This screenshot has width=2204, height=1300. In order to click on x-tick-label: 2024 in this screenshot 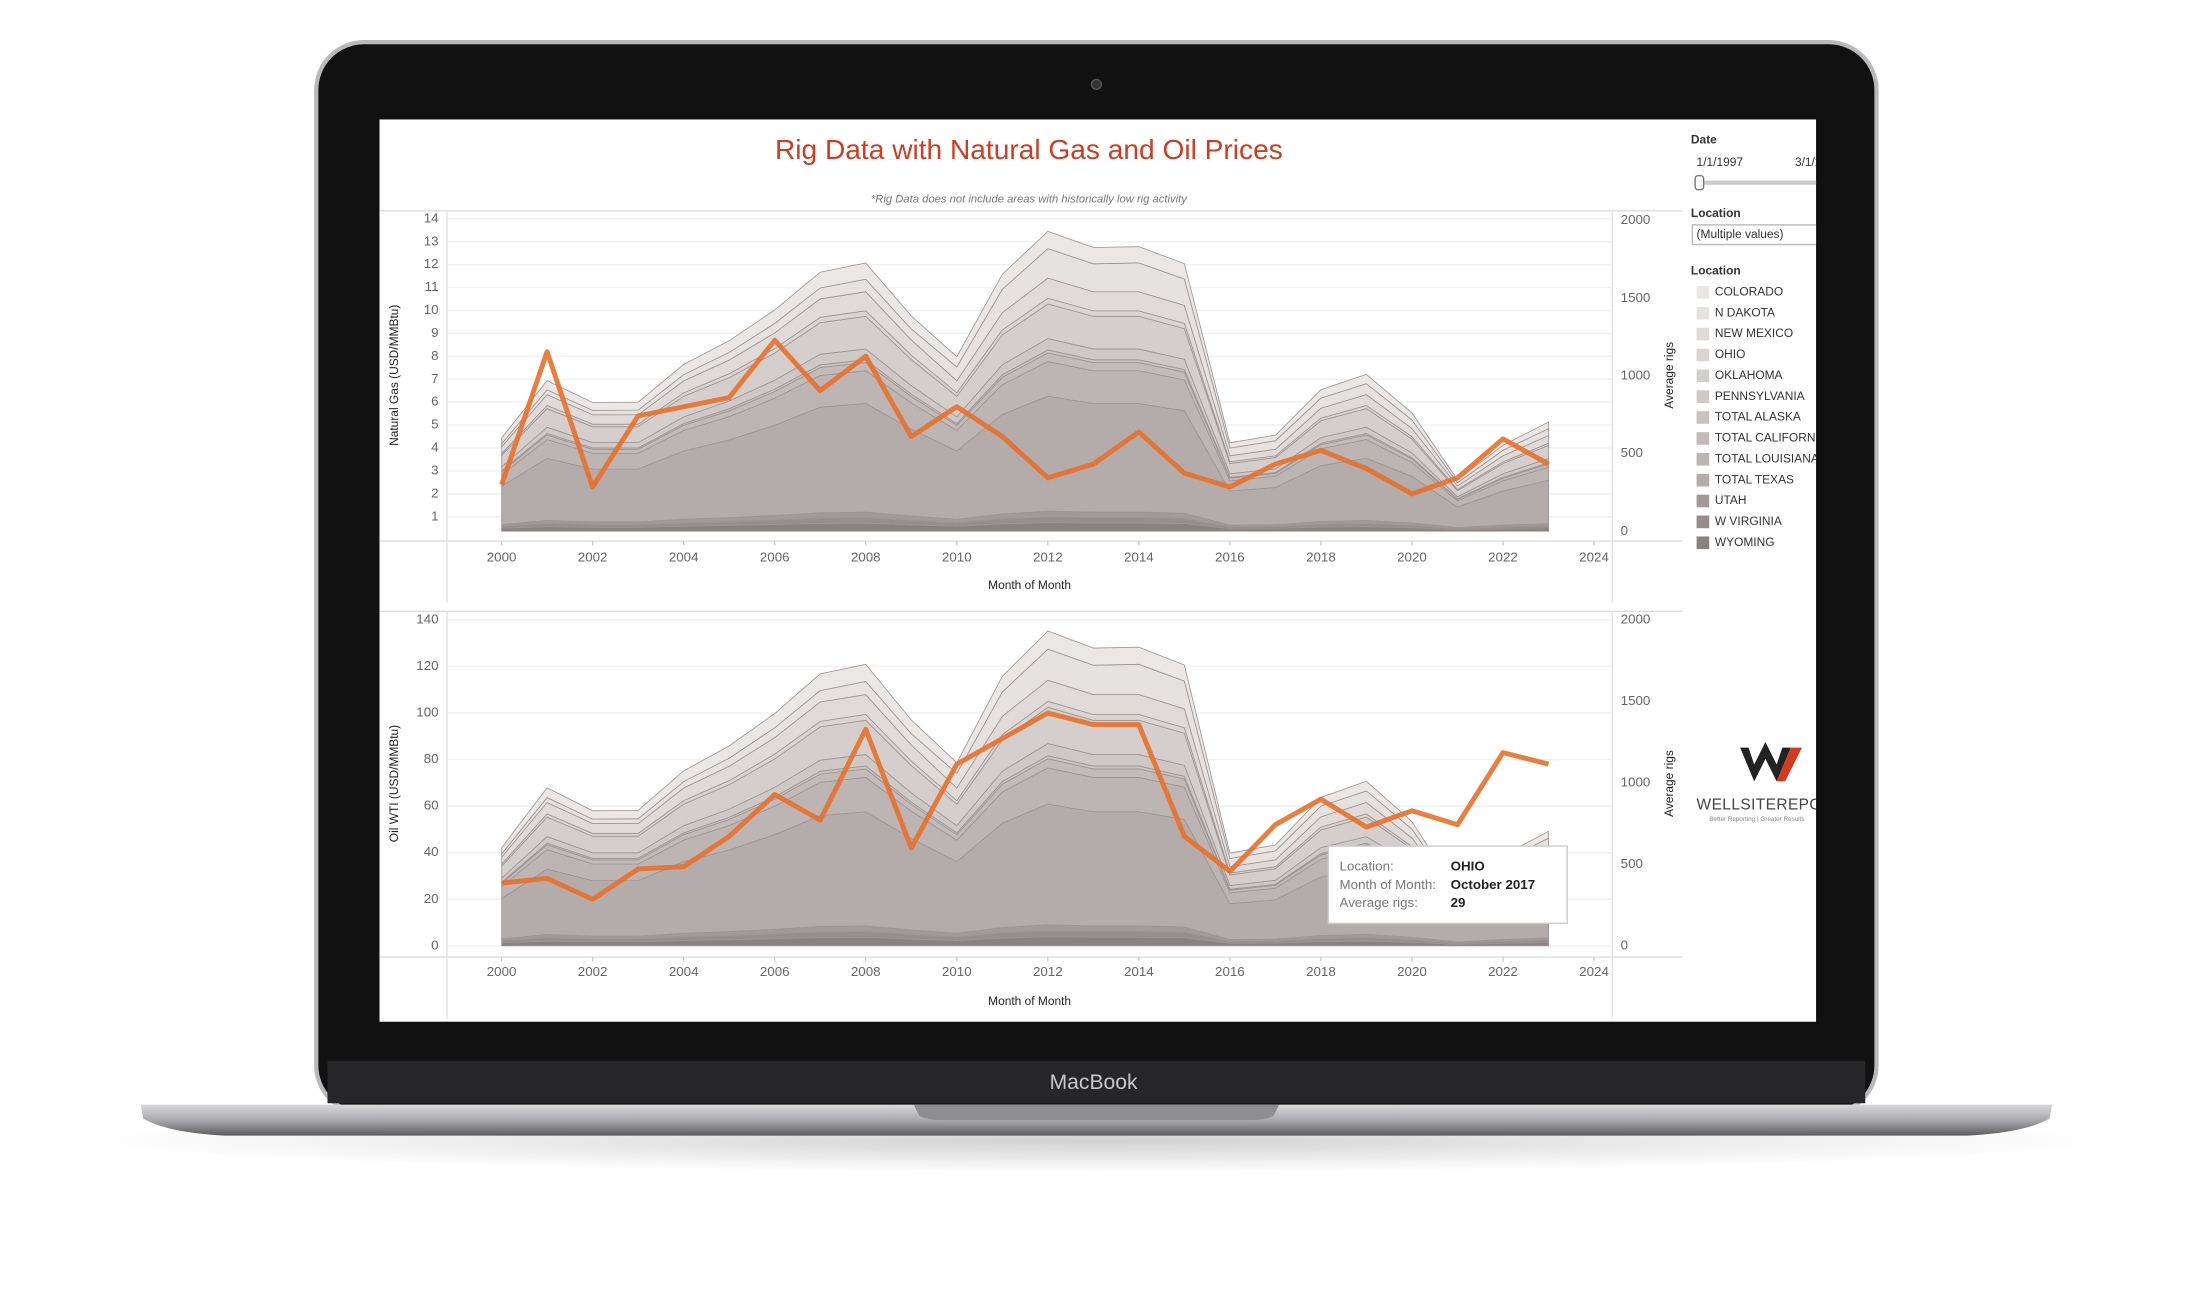, I will do `click(1594, 971)`.